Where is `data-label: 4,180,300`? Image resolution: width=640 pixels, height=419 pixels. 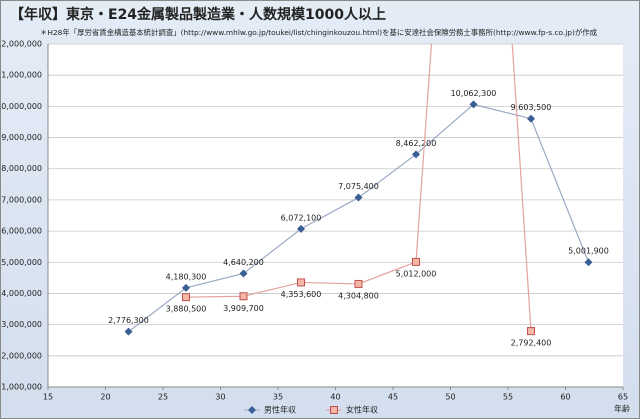 data-label: 4,180,300 is located at coordinates (186, 276).